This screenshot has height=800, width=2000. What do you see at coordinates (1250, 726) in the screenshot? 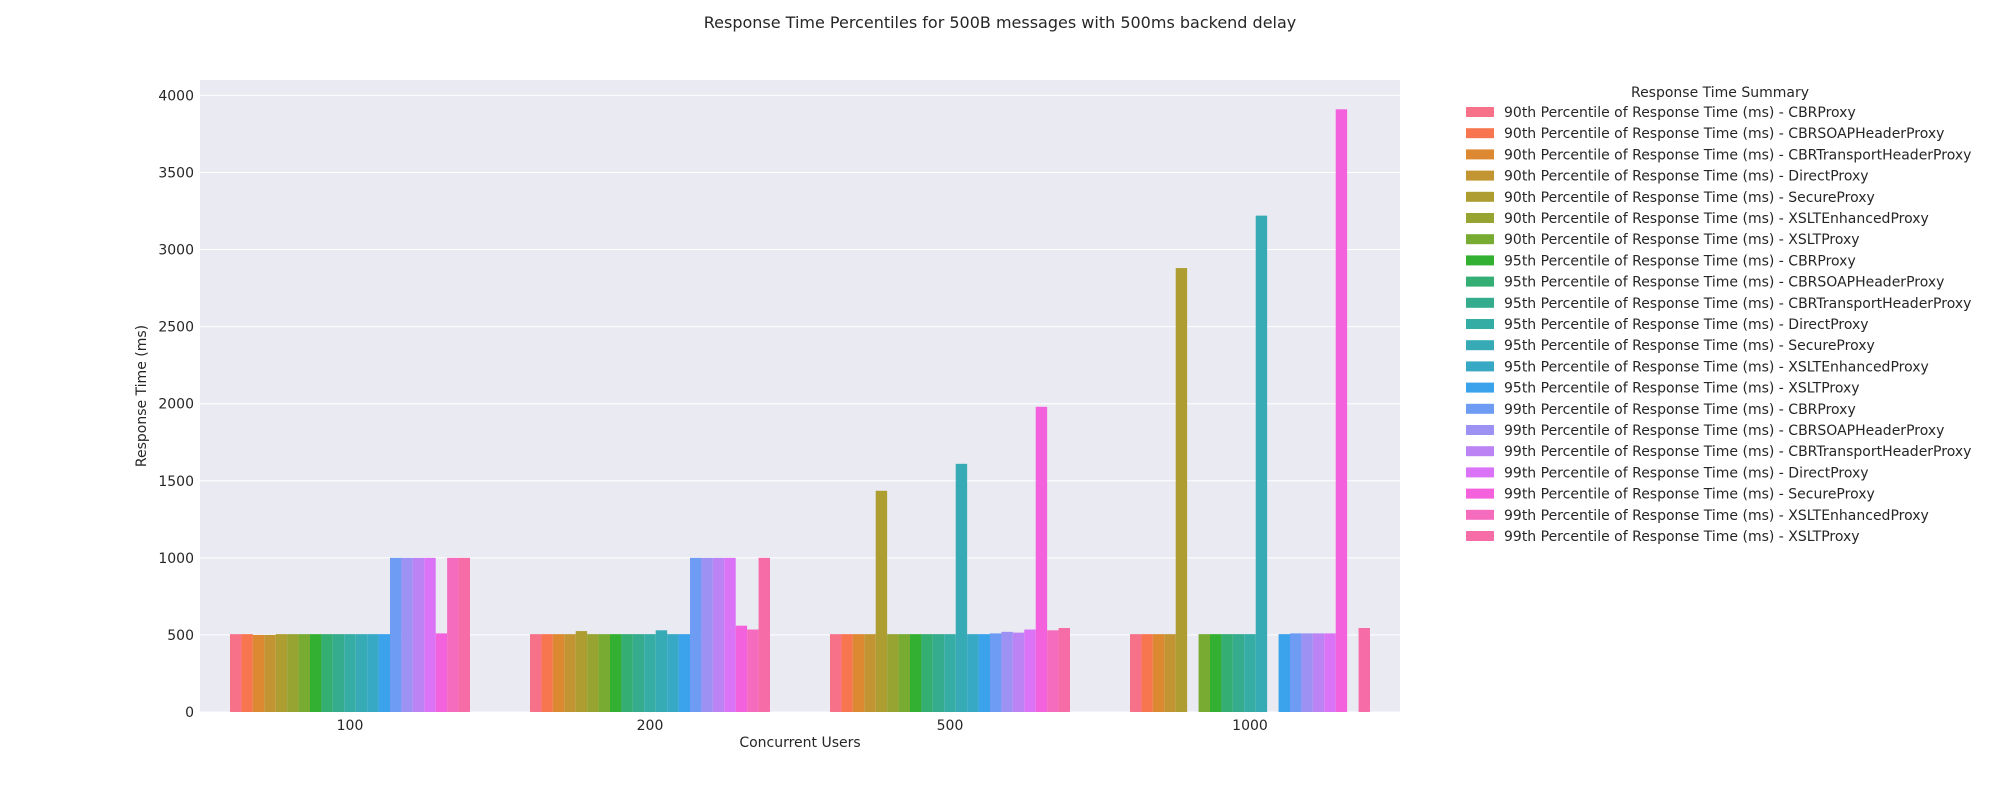
I see `x-tick-label: 1000` at bounding box center [1250, 726].